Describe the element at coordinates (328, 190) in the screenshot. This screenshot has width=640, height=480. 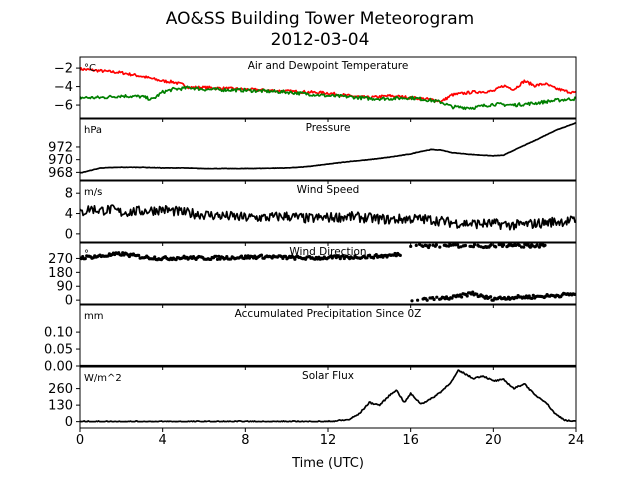
I see `panel-title: Wind Speed` at that location.